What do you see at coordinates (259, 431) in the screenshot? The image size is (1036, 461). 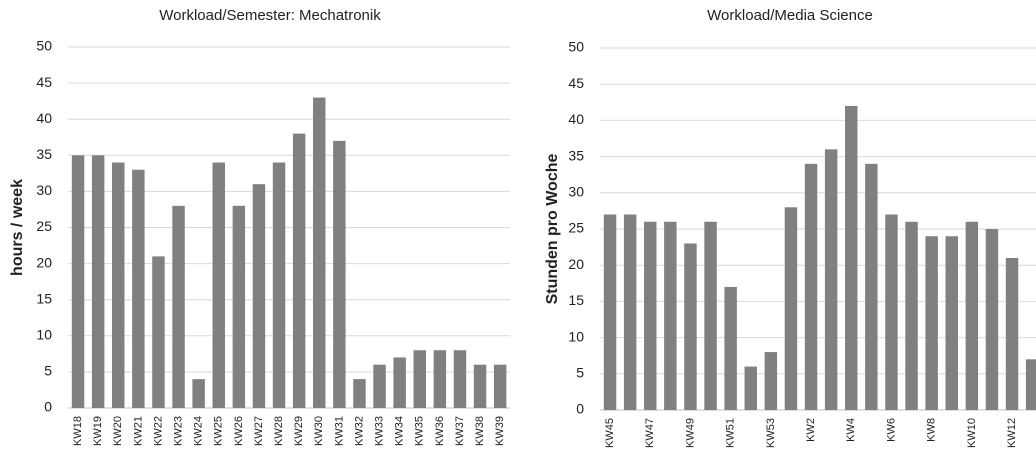 I see `x-tick-label: KW27` at bounding box center [259, 431].